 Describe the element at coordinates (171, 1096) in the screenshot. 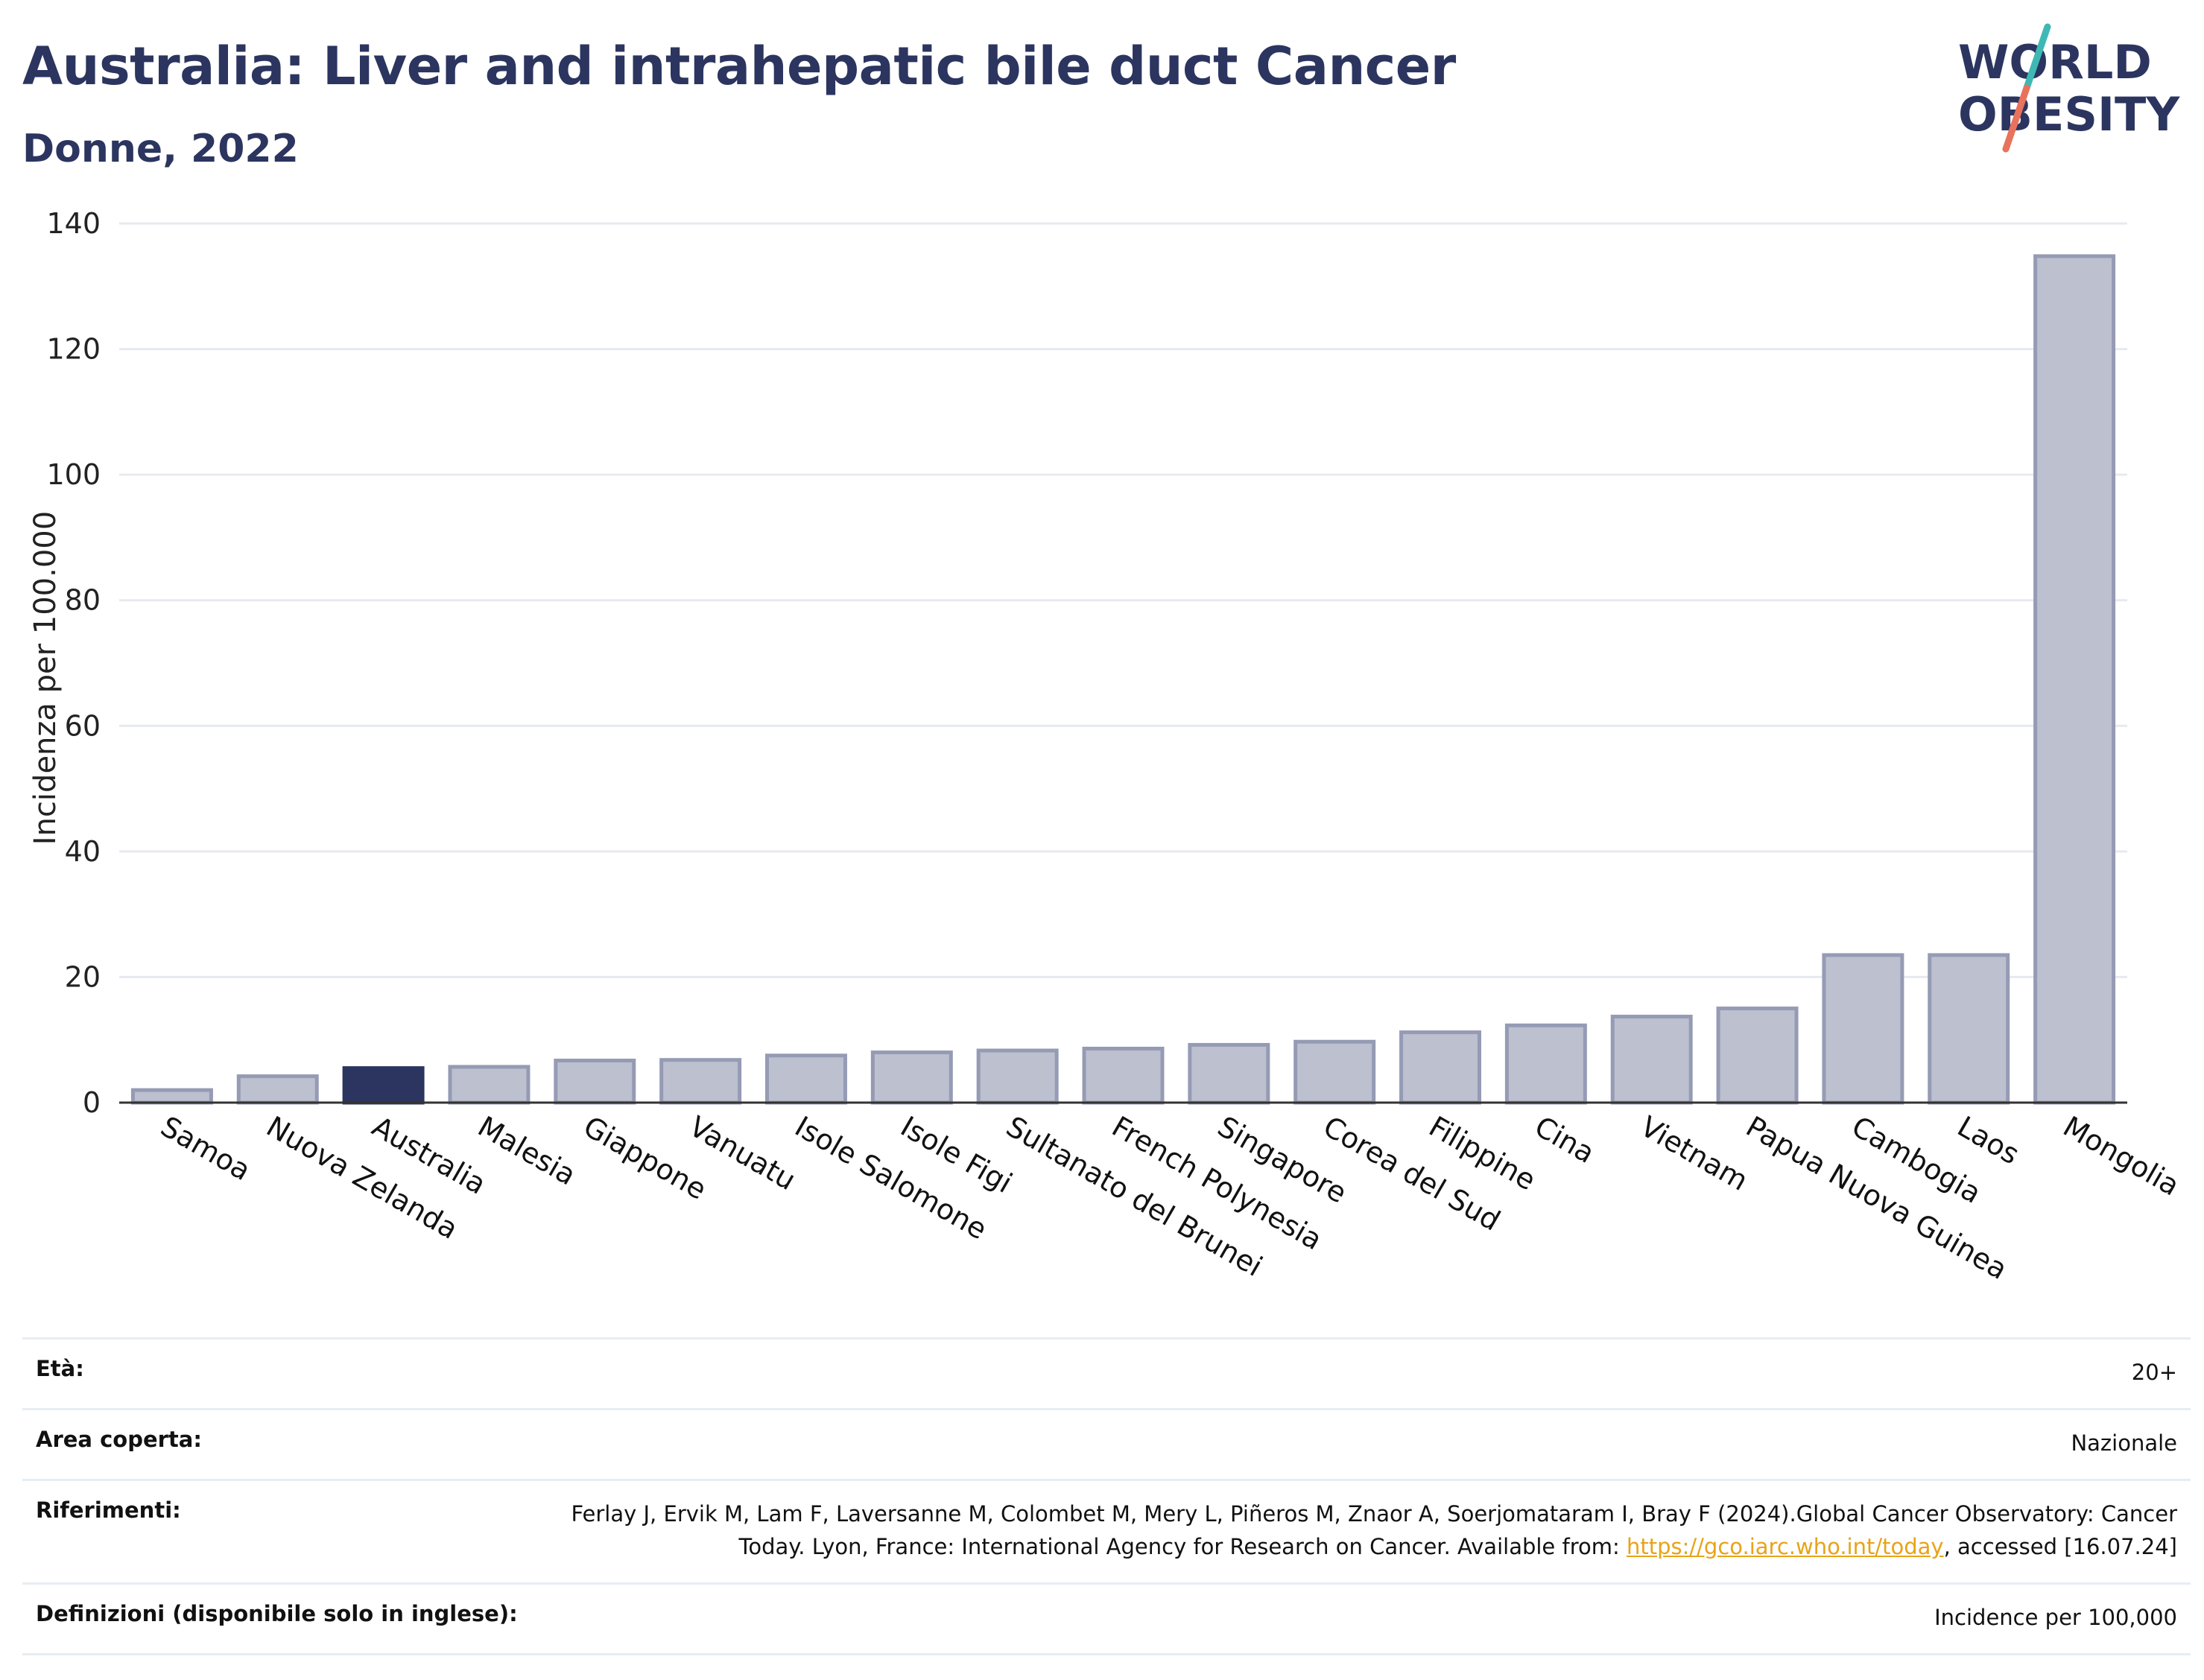

I see `bar-samoa` at that location.